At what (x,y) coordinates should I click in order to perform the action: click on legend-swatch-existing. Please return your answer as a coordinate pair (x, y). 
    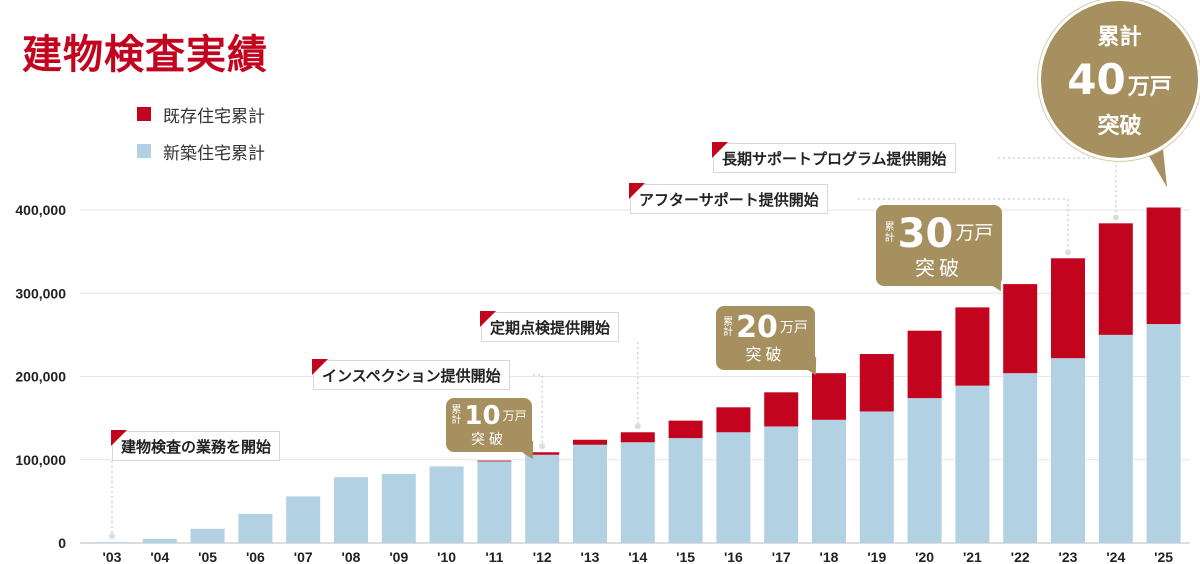
    Looking at the image, I should click on (144, 114).